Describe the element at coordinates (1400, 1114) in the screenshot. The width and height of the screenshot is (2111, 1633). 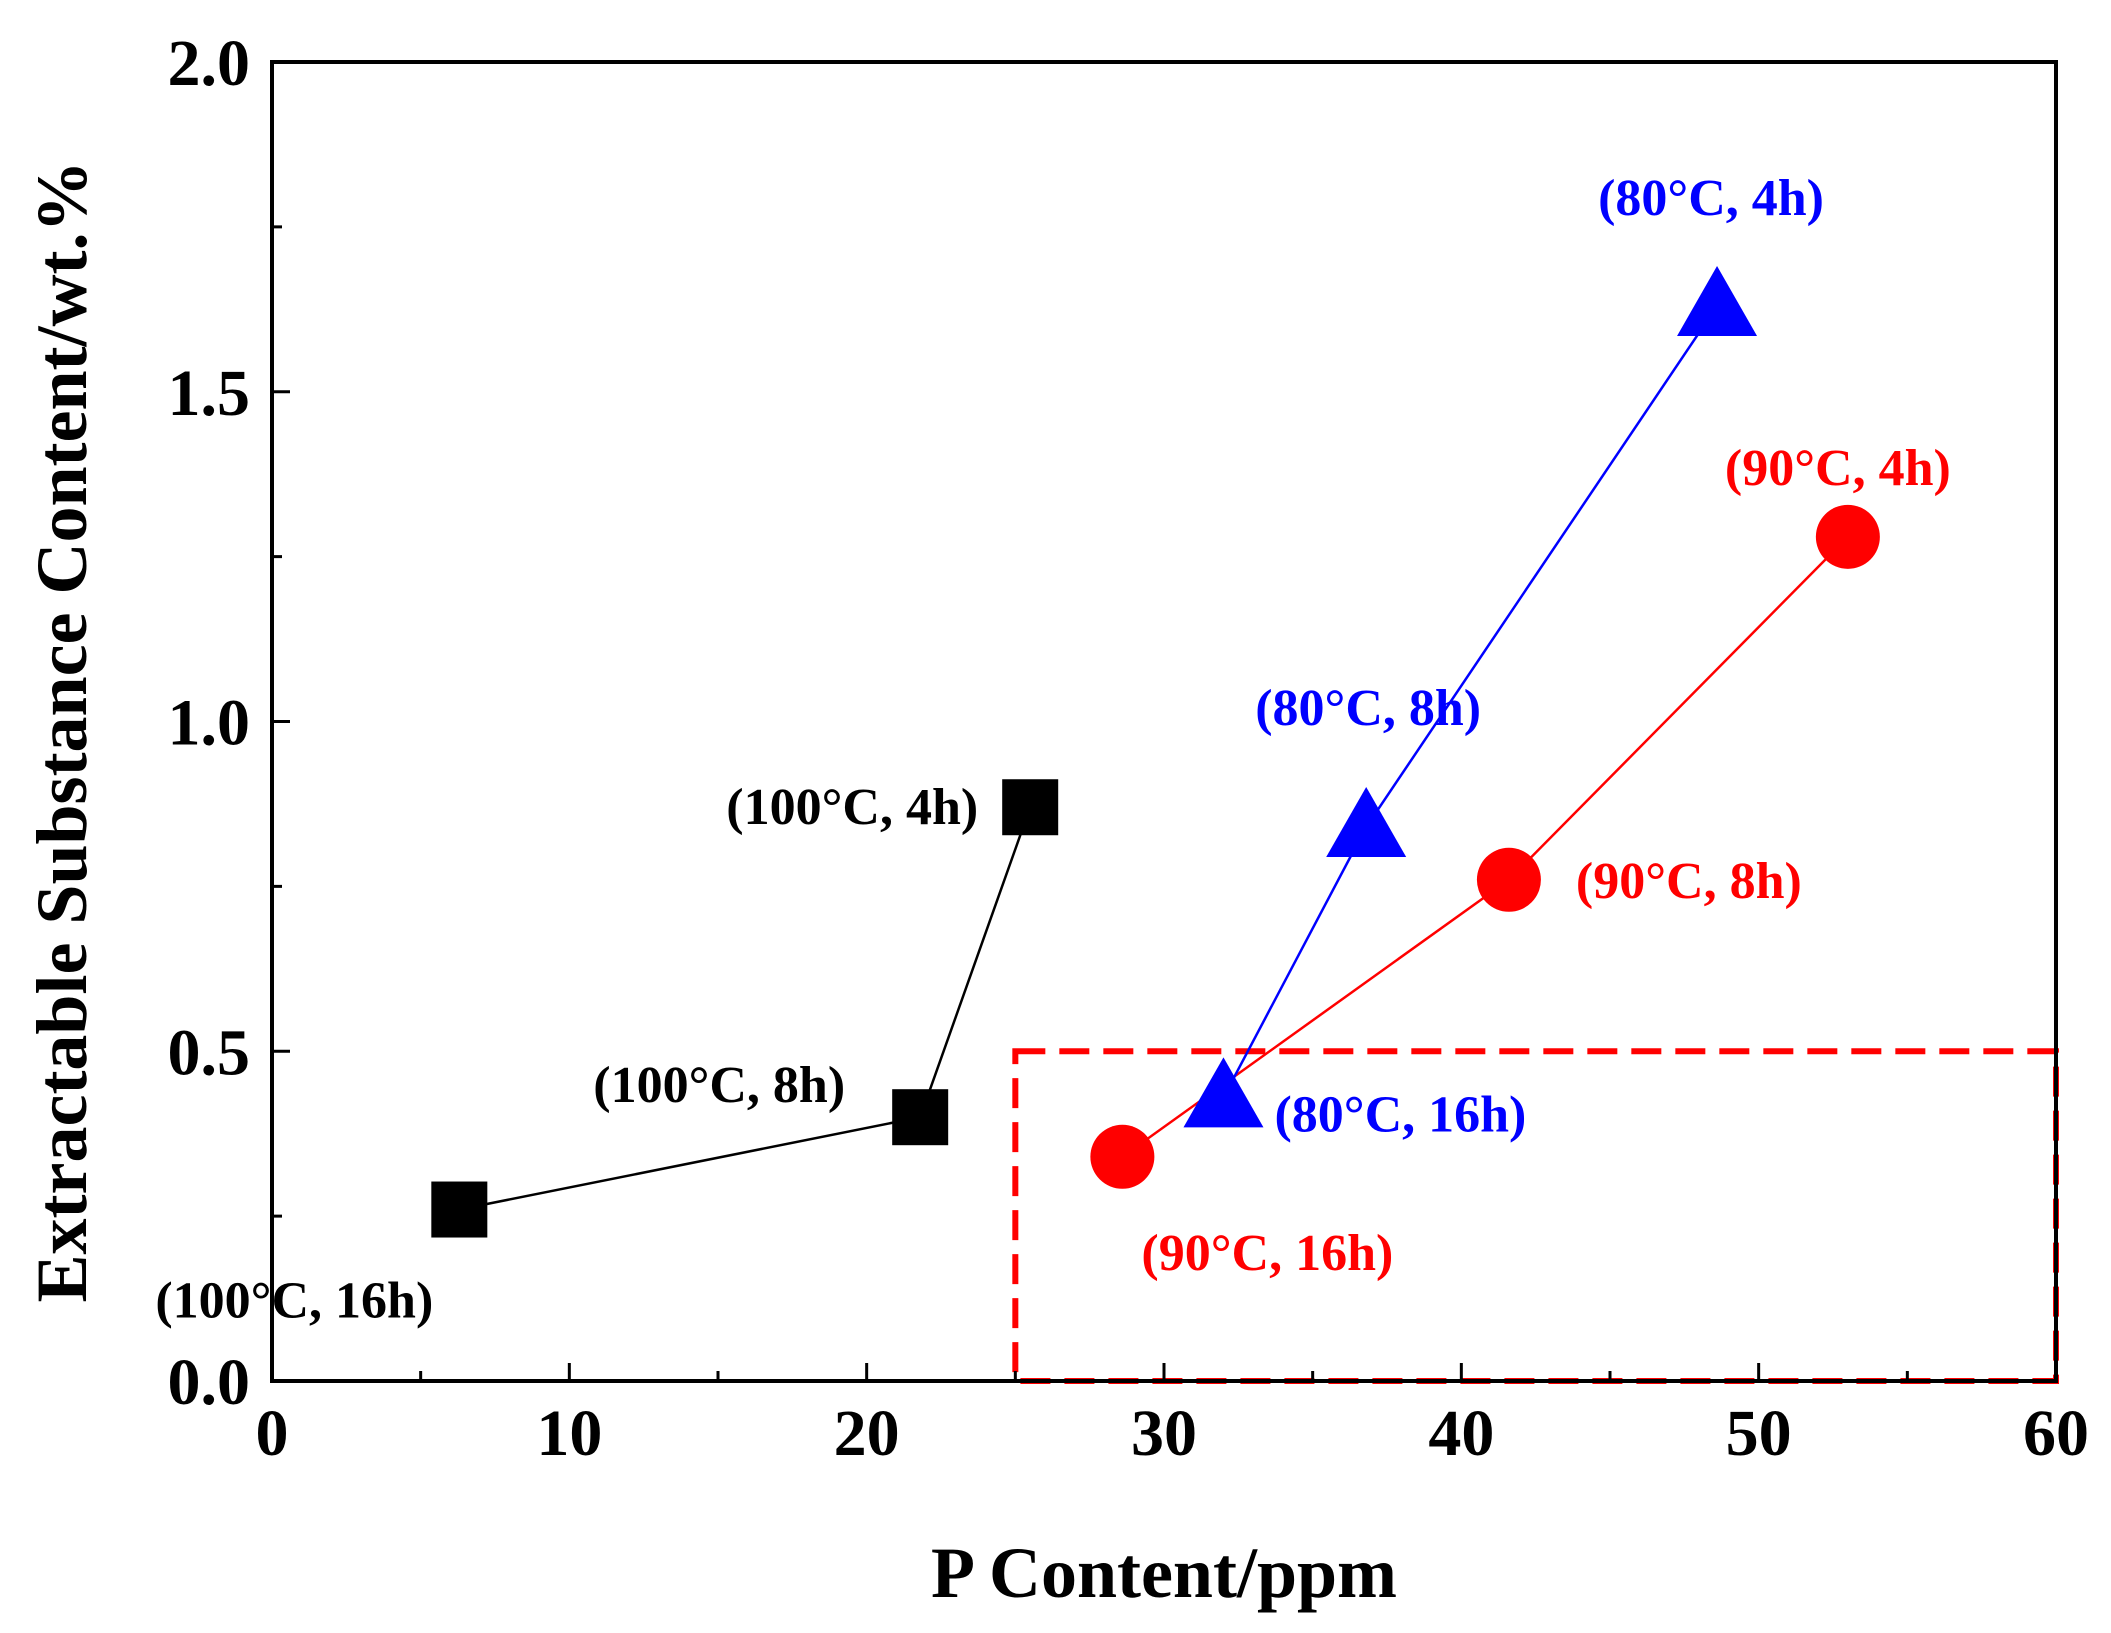
I see `triangle-point-label-1: (80°C, 16h)` at that location.